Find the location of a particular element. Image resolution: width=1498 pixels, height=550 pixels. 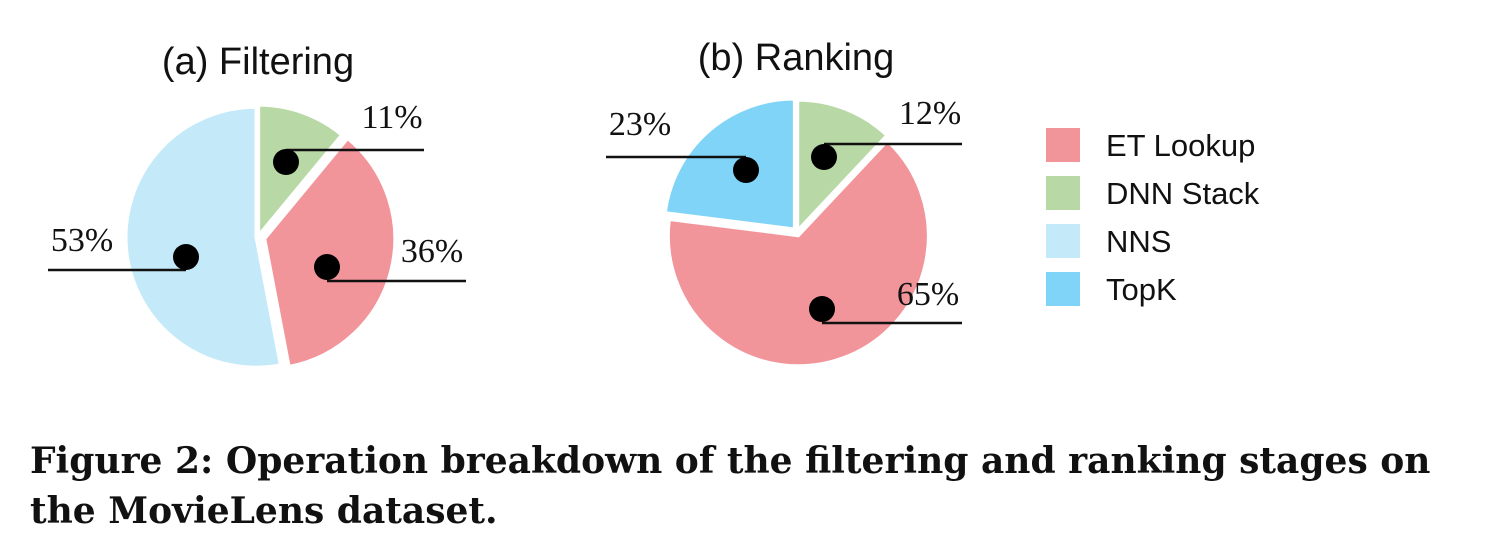

chart-title-ranking: (b) Ranking is located at coordinates (796, 58).